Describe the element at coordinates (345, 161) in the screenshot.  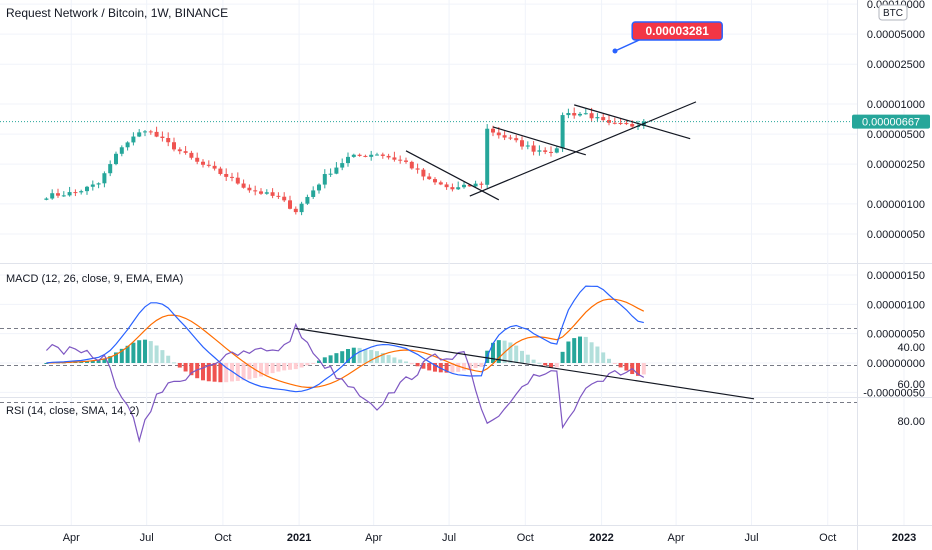
I see `price-candles` at that location.